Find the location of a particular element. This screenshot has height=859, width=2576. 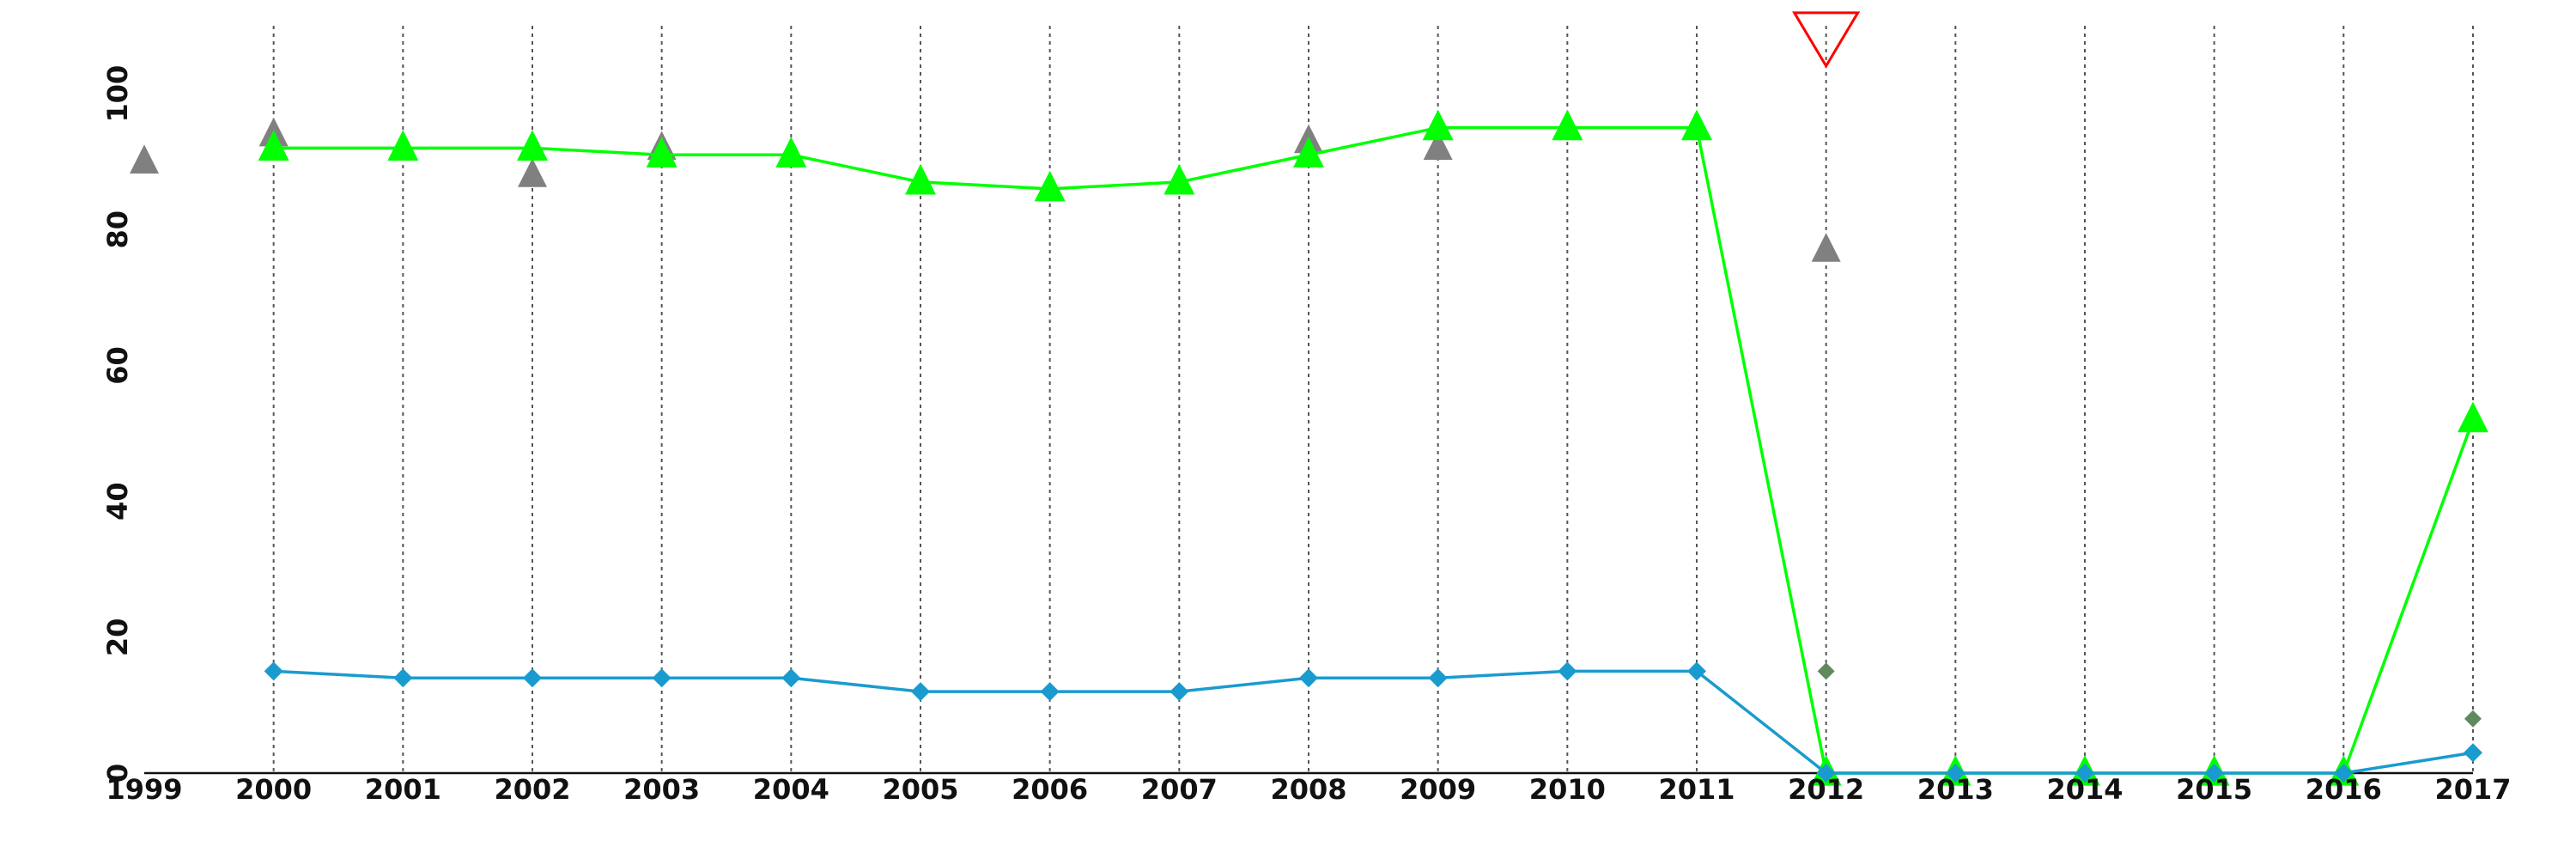

x-tick-label: 2010 is located at coordinates (1568, 789).